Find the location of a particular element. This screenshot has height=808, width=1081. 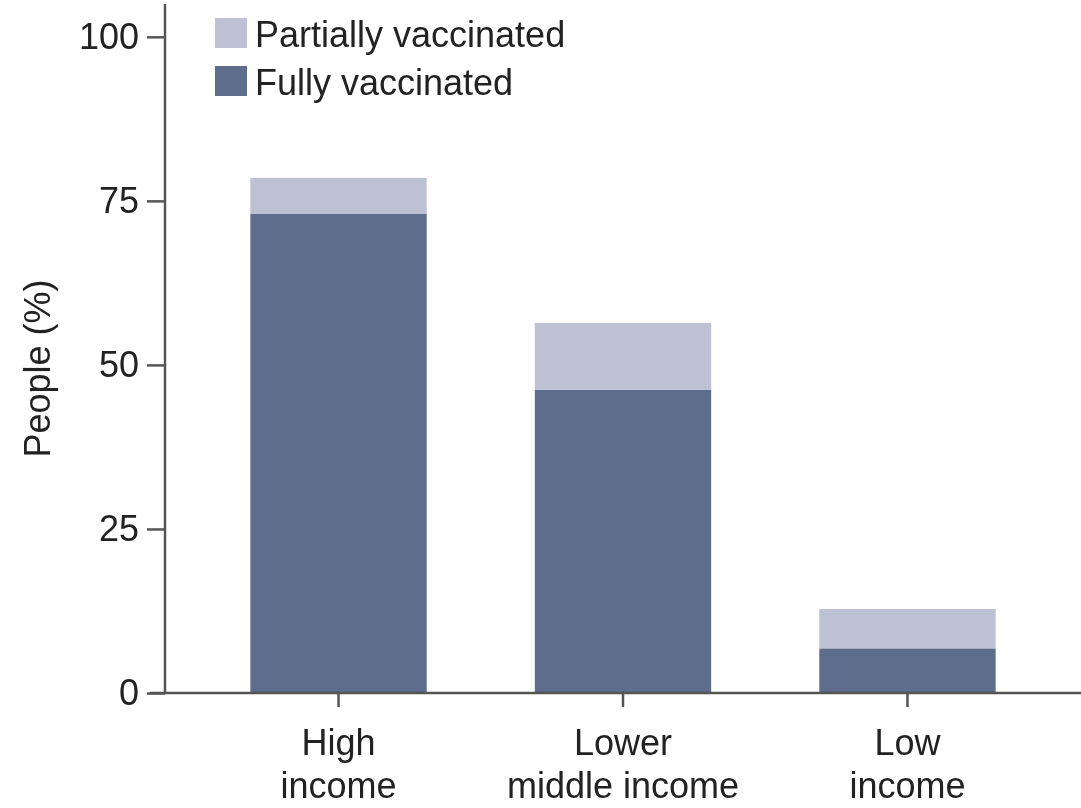

y-tick-label: 50 is located at coordinates (118, 364).